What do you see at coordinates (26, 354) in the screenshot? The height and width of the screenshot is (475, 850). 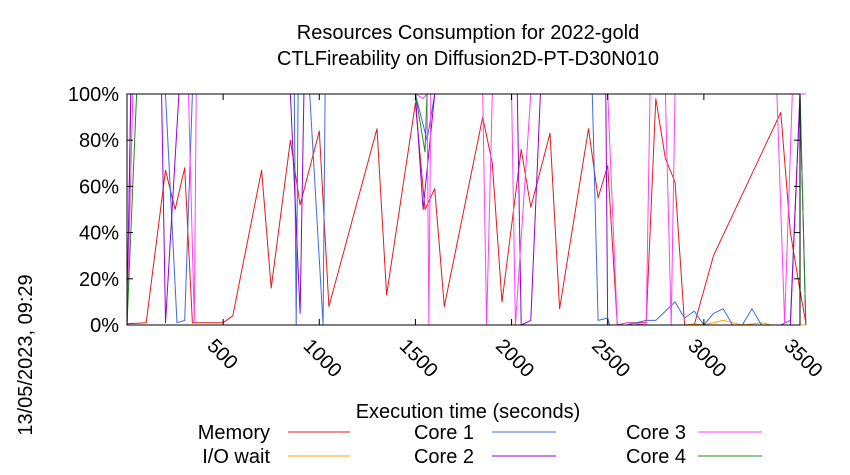 I see `timestamp-label: 13/05/2023, 09:29` at bounding box center [26, 354].